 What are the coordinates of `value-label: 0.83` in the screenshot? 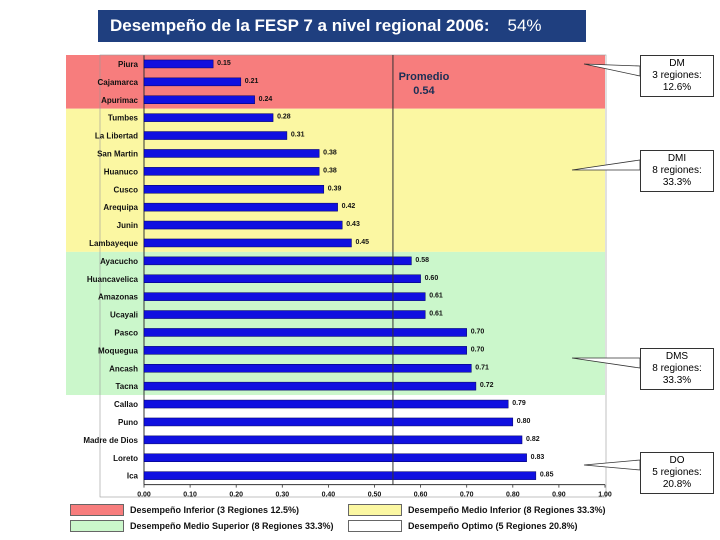 It's located at (538, 457).